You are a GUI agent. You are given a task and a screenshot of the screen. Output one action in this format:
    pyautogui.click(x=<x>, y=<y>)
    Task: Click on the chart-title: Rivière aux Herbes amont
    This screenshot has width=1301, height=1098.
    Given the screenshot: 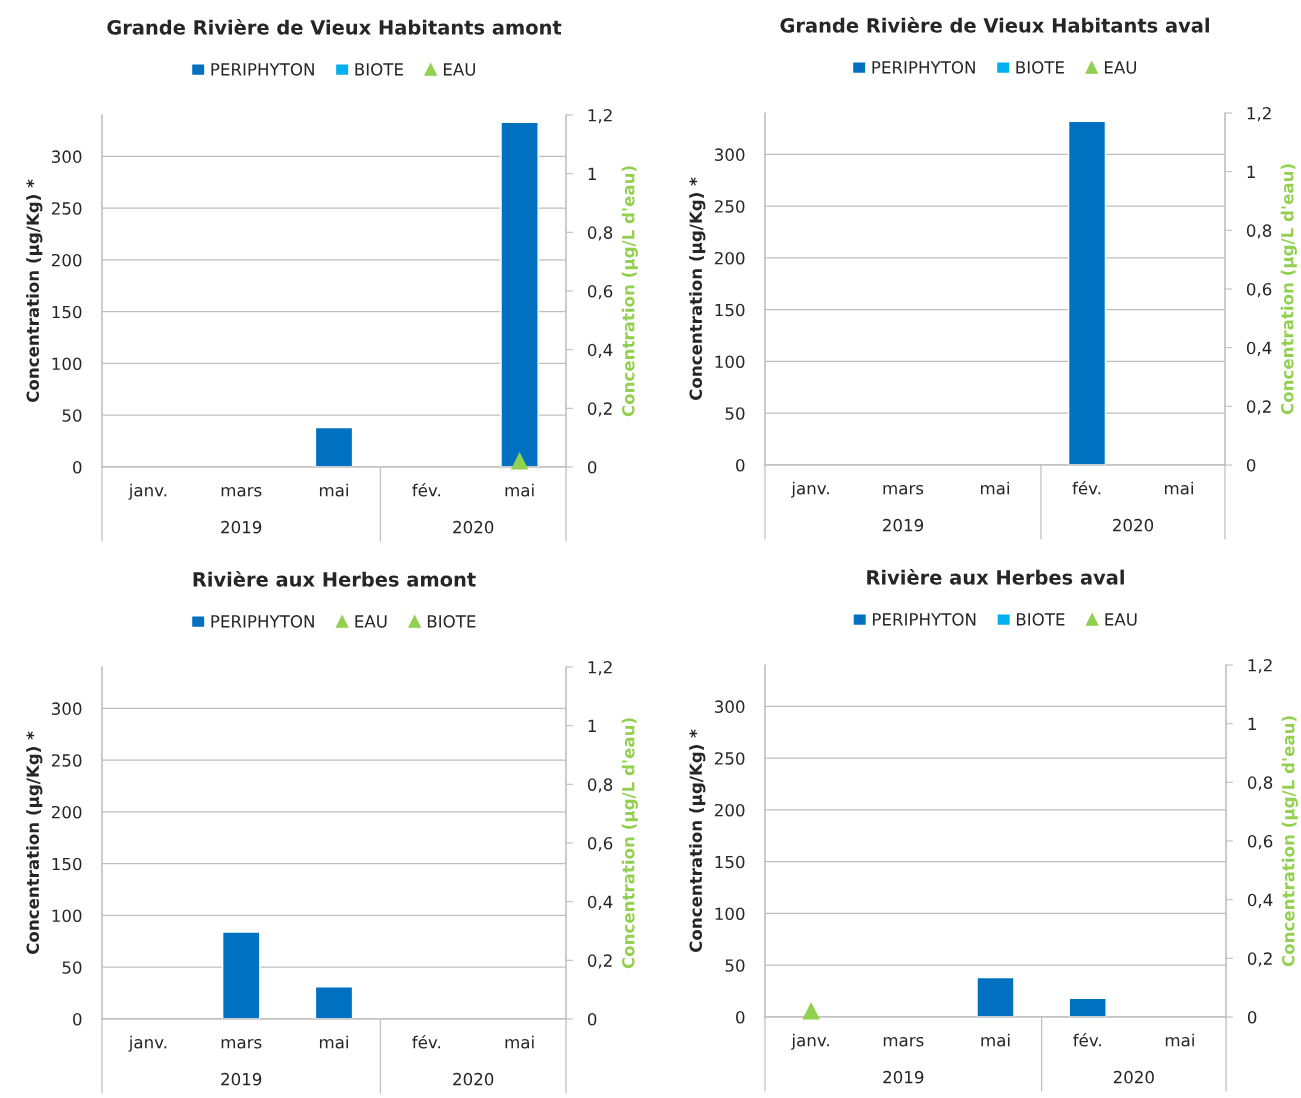 What is the action you would take?
    pyautogui.click(x=334, y=578)
    